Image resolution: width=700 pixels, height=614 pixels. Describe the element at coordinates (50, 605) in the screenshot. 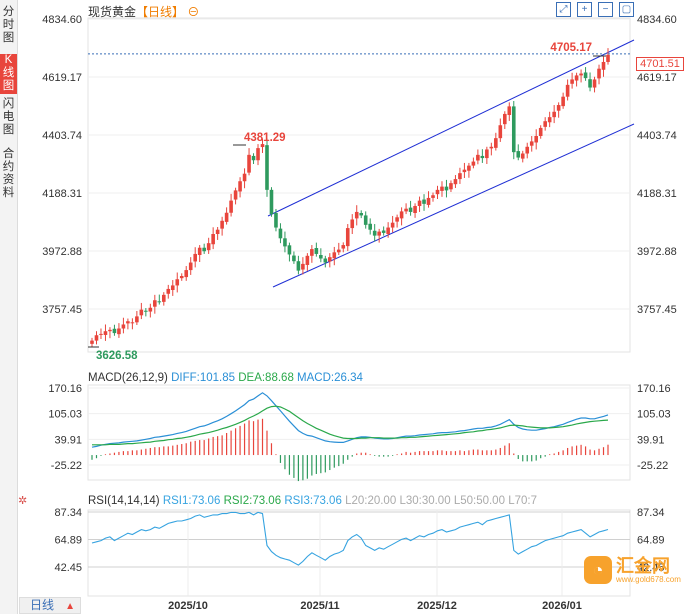

I see `period-selector: 日线 ▲` at that location.